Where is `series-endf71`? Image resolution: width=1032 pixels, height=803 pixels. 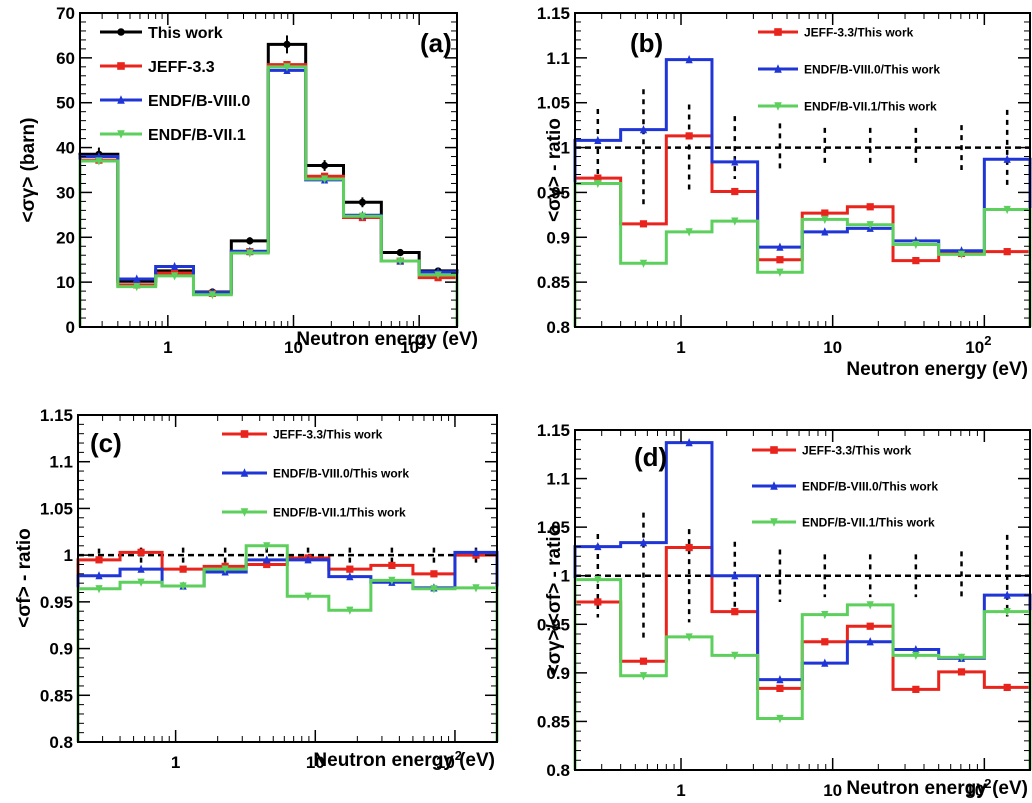
series-endf71 is located at coordinates (268, 195).